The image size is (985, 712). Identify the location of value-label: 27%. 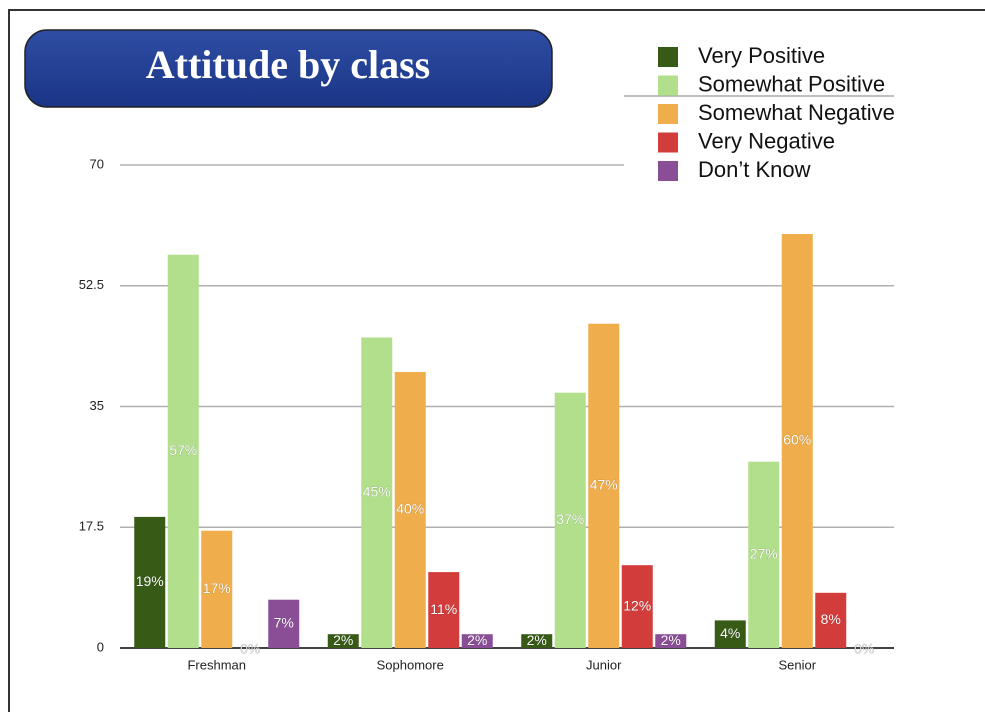
(764, 554).